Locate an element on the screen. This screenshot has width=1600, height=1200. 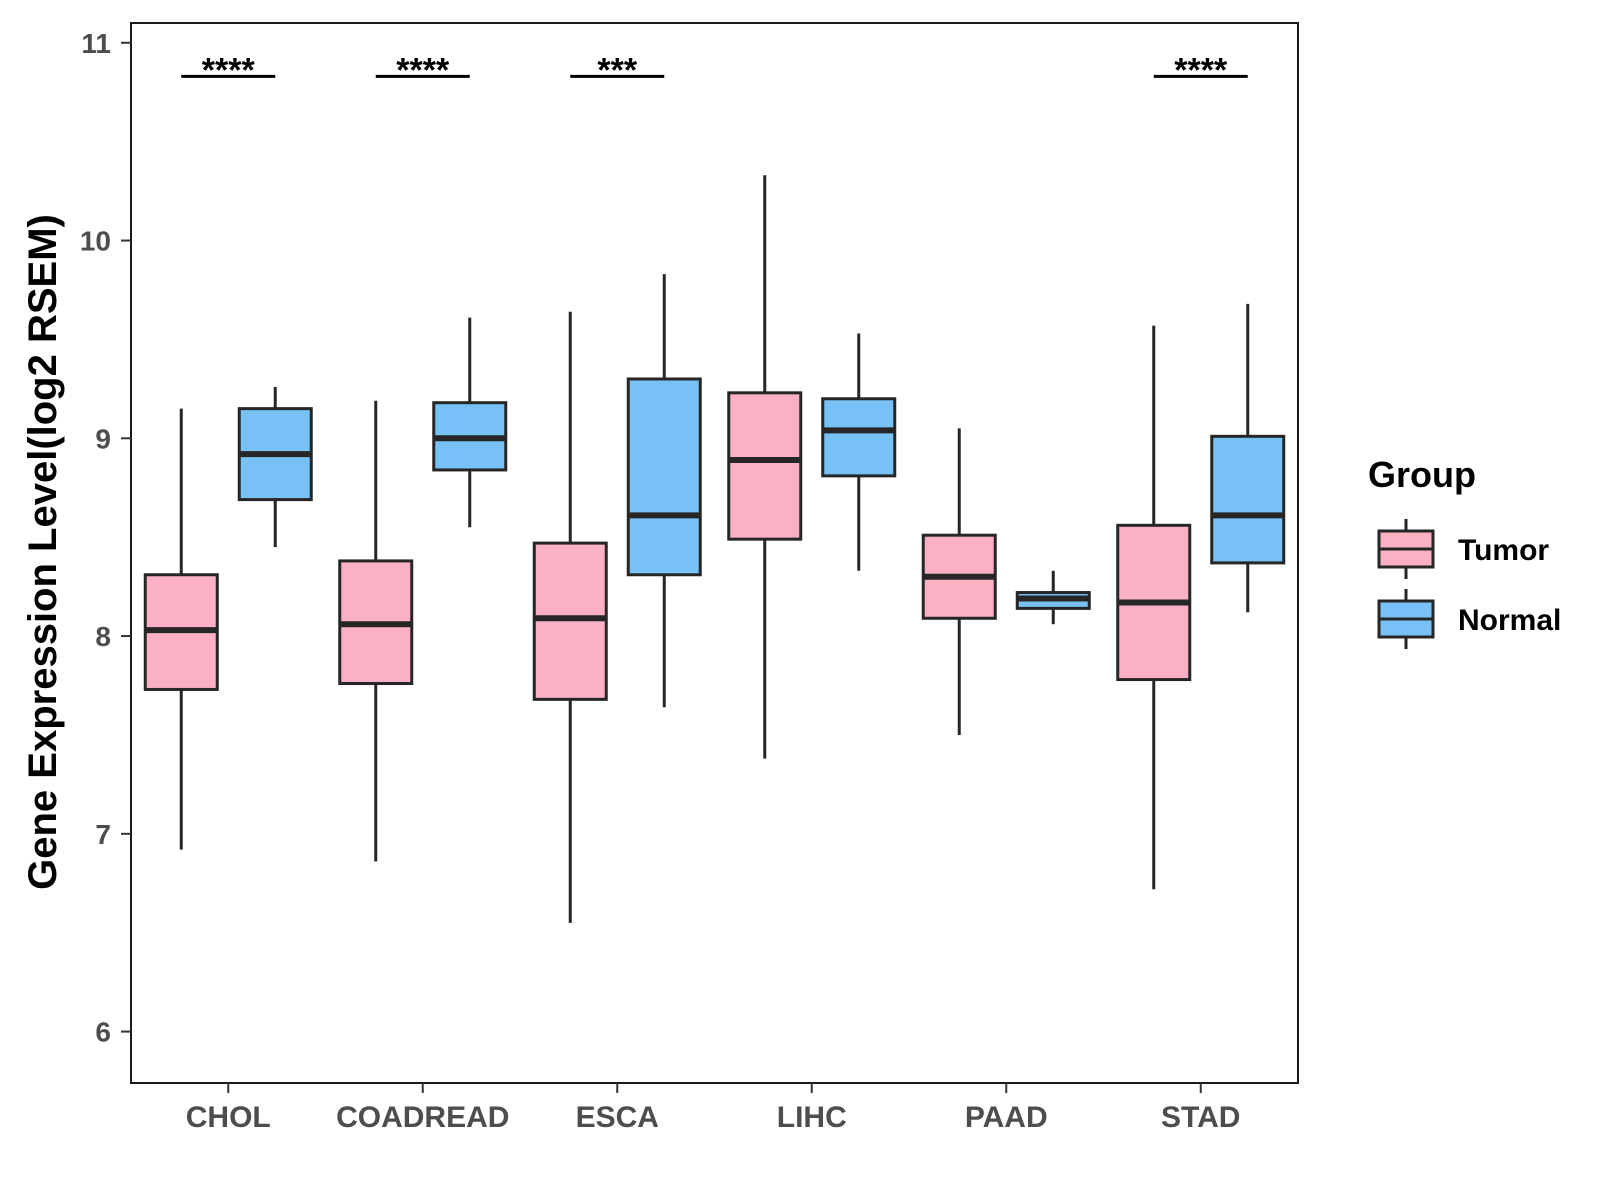
x-tick-label: STAD is located at coordinates (1200, 1117).